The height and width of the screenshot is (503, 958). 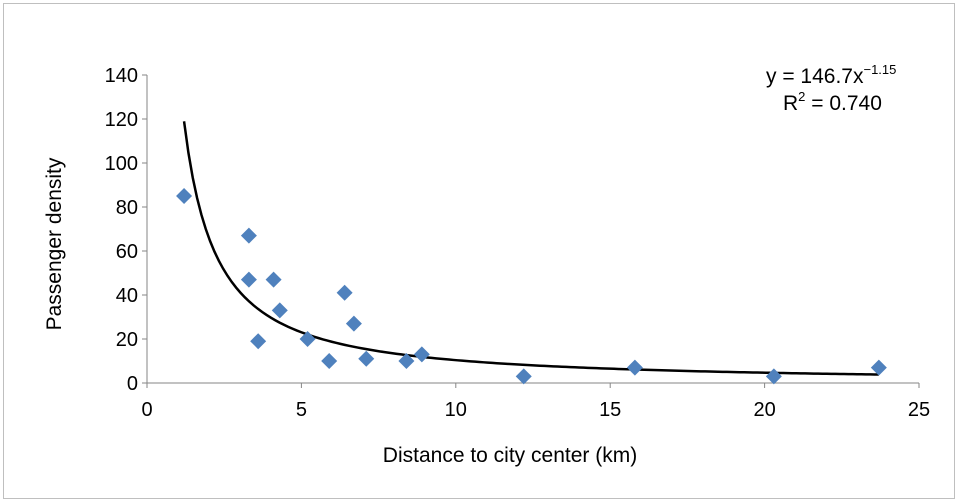 What do you see at coordinates (815, 76) in the screenshot?
I see `equation-text: y = 146.7x` at bounding box center [815, 76].